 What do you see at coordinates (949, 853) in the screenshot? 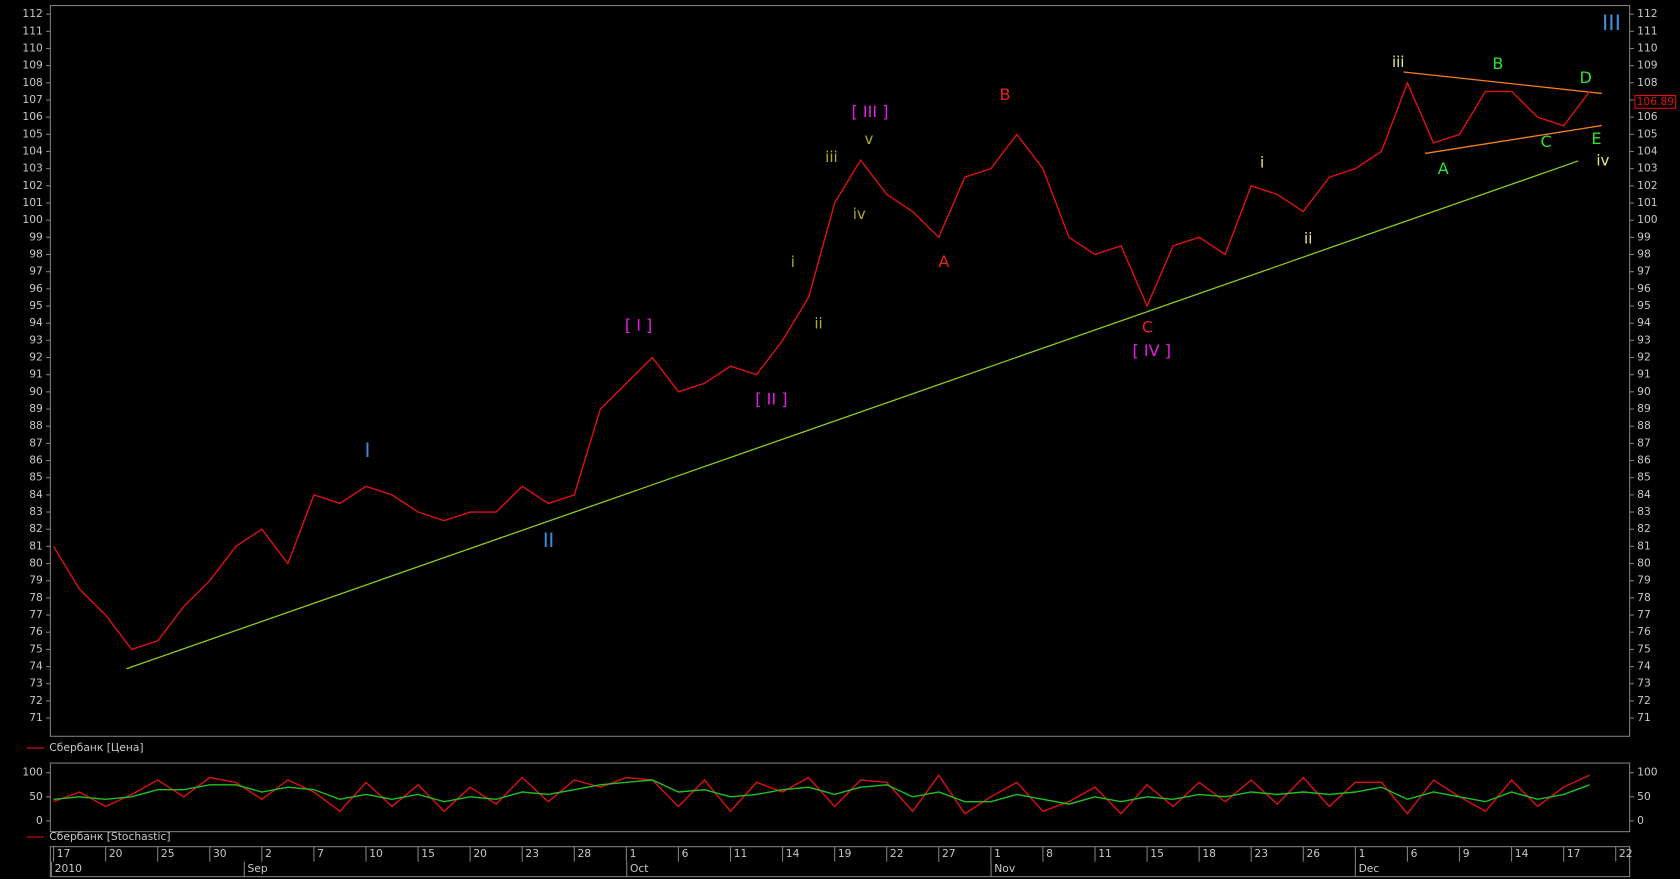
I see `x-tick-label: 27` at bounding box center [949, 853].